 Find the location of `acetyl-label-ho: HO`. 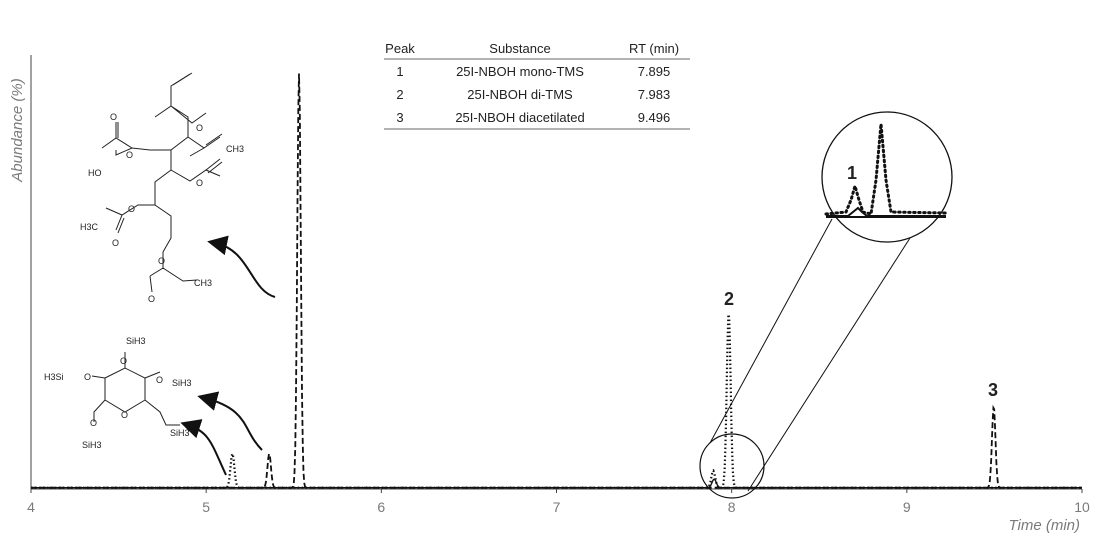

acetyl-label-ho: HO is located at coordinates (95, 173).